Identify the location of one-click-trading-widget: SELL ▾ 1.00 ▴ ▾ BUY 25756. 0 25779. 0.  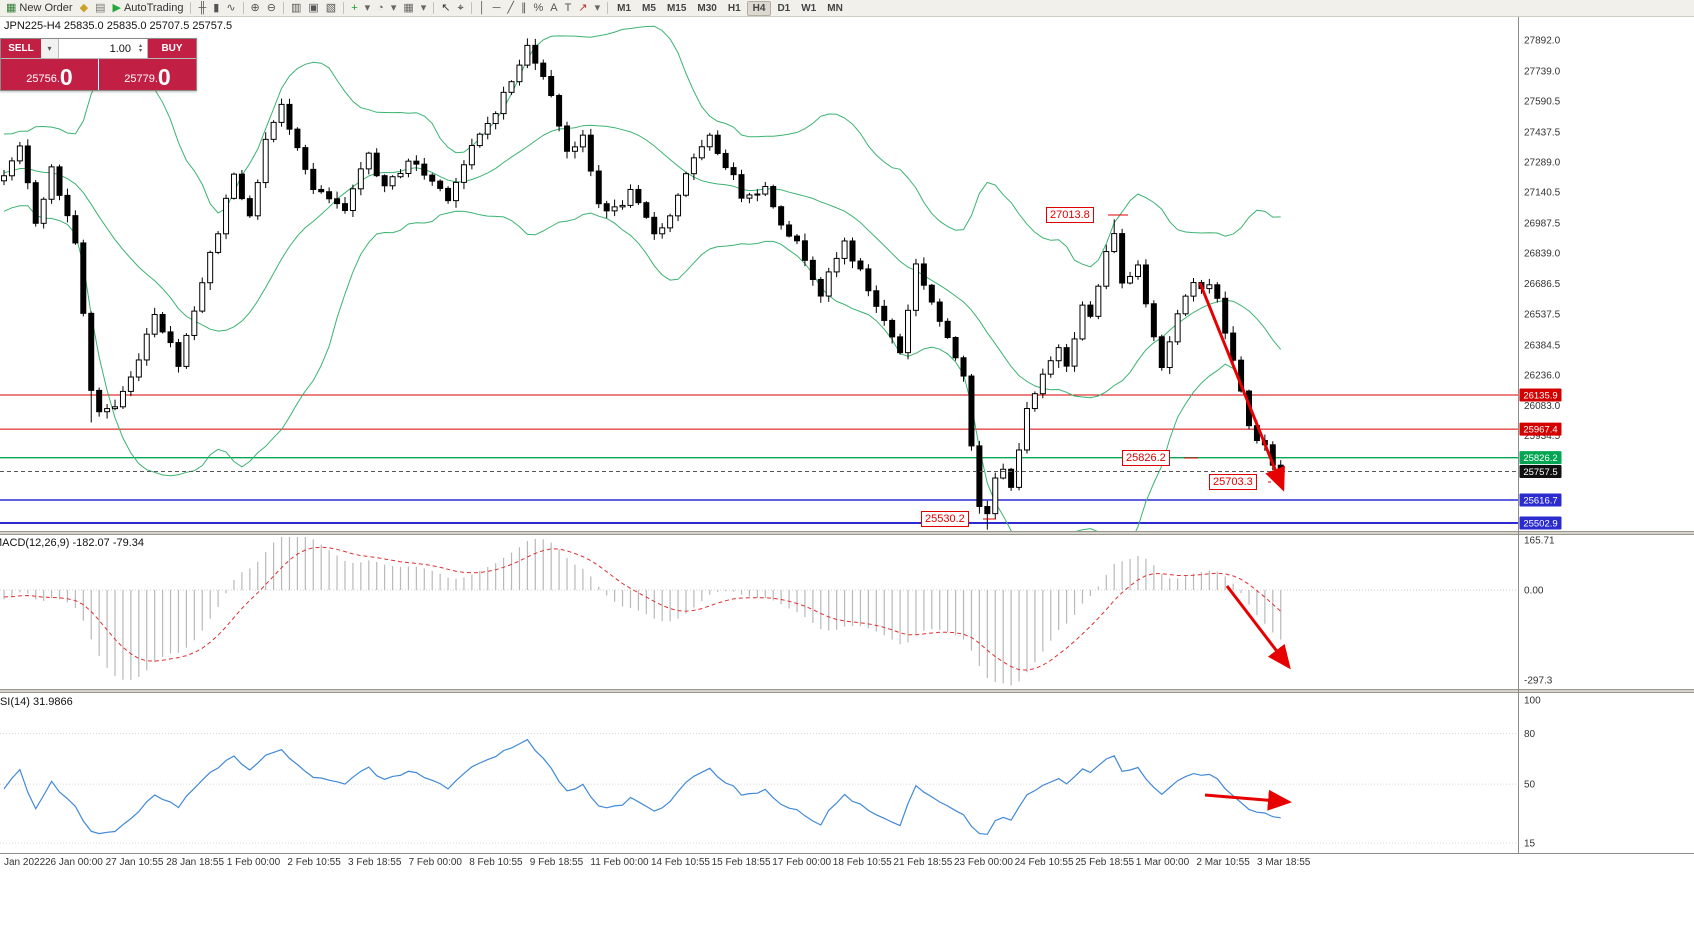
(98, 64).